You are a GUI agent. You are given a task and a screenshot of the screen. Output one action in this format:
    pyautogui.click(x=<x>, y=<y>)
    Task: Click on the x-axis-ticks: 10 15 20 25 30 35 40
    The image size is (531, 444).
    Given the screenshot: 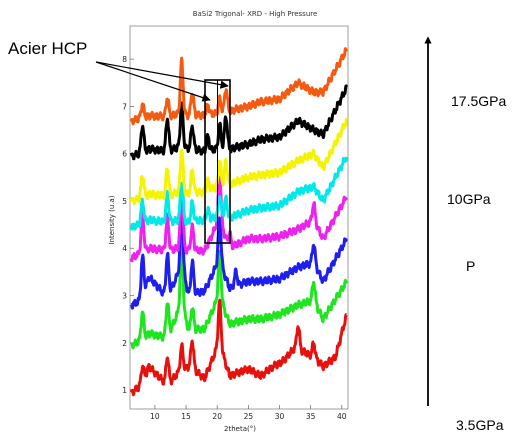 What is the action you would take?
    pyautogui.click(x=248, y=413)
    